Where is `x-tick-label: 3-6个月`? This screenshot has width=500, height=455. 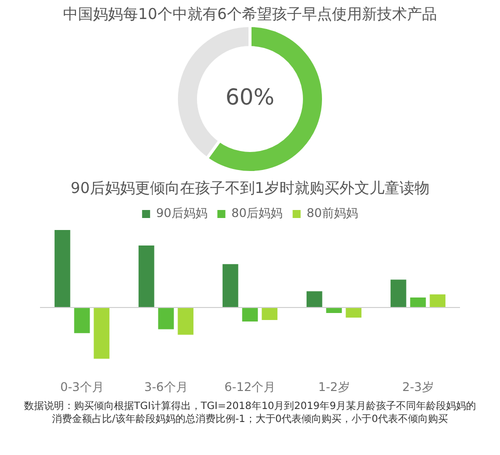 x-tick-label: 3-6个月 is located at coordinates (166, 387).